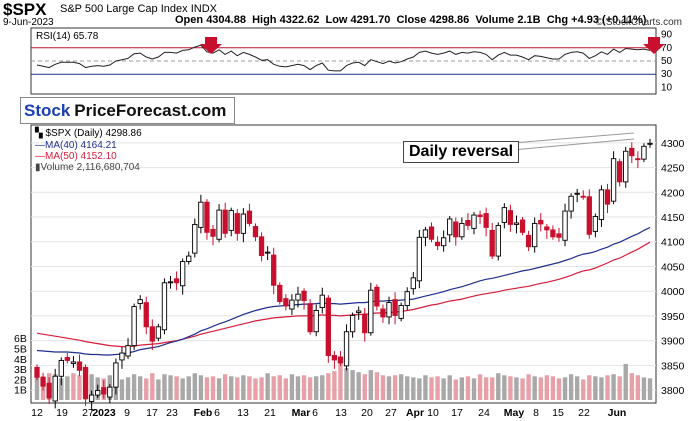  I want to click on x-axis-label: 23, so click(172, 413).